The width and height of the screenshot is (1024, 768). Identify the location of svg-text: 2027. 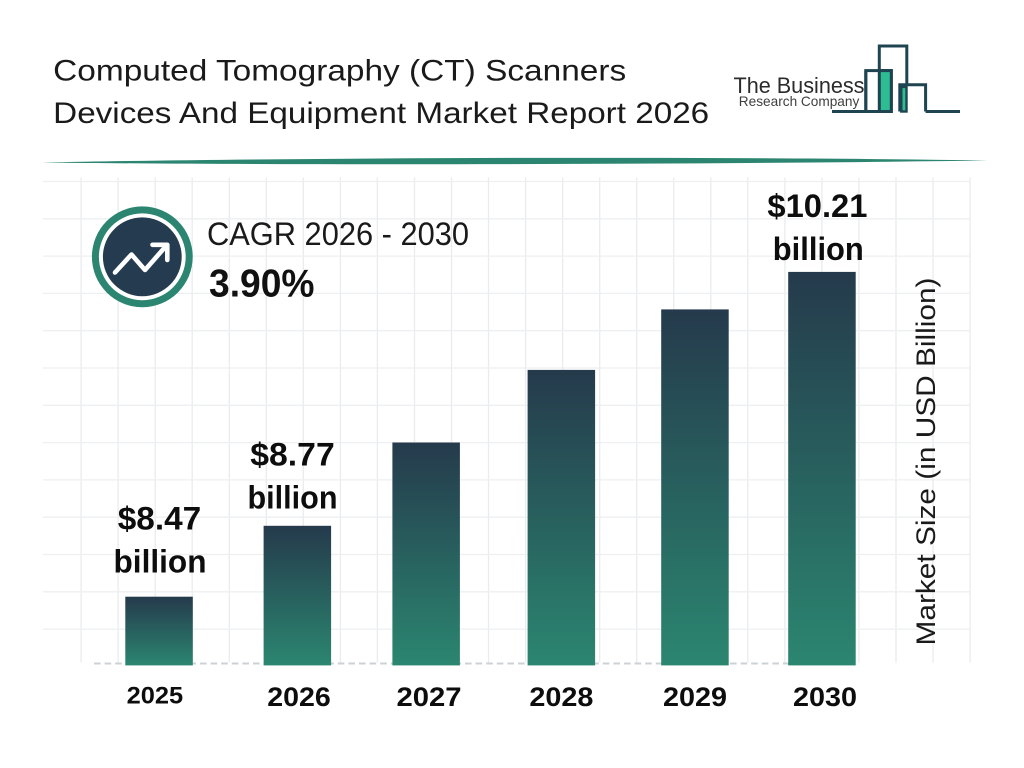
(429, 697).